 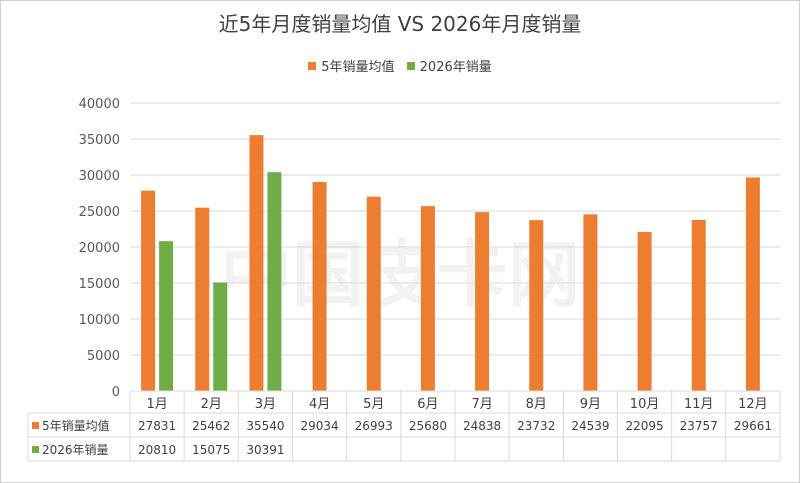 I want to click on x-tick-label: 4月, so click(x=319, y=404).